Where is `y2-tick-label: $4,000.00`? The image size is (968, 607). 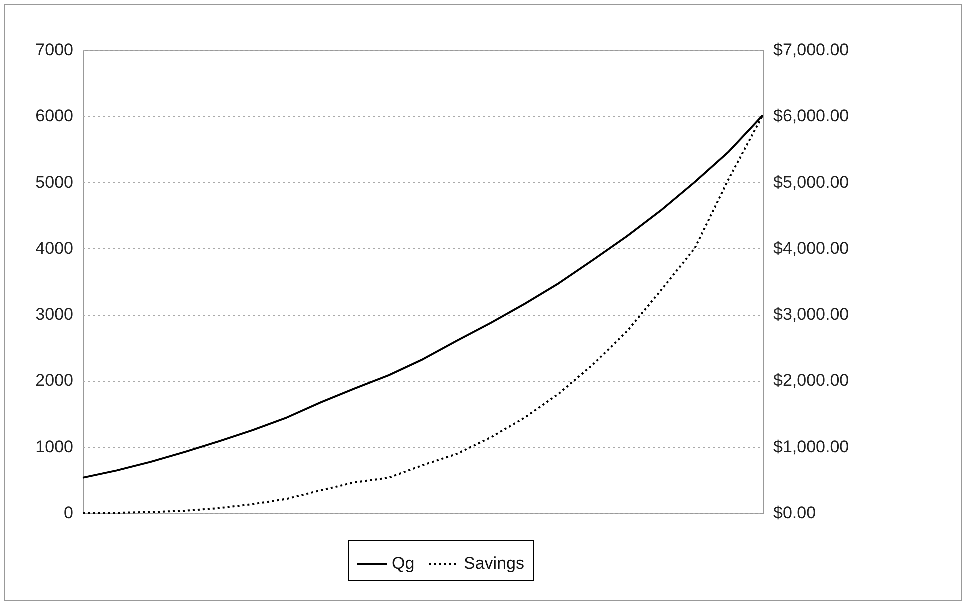
y2-tick-label: $4,000.00 is located at coordinates (812, 248).